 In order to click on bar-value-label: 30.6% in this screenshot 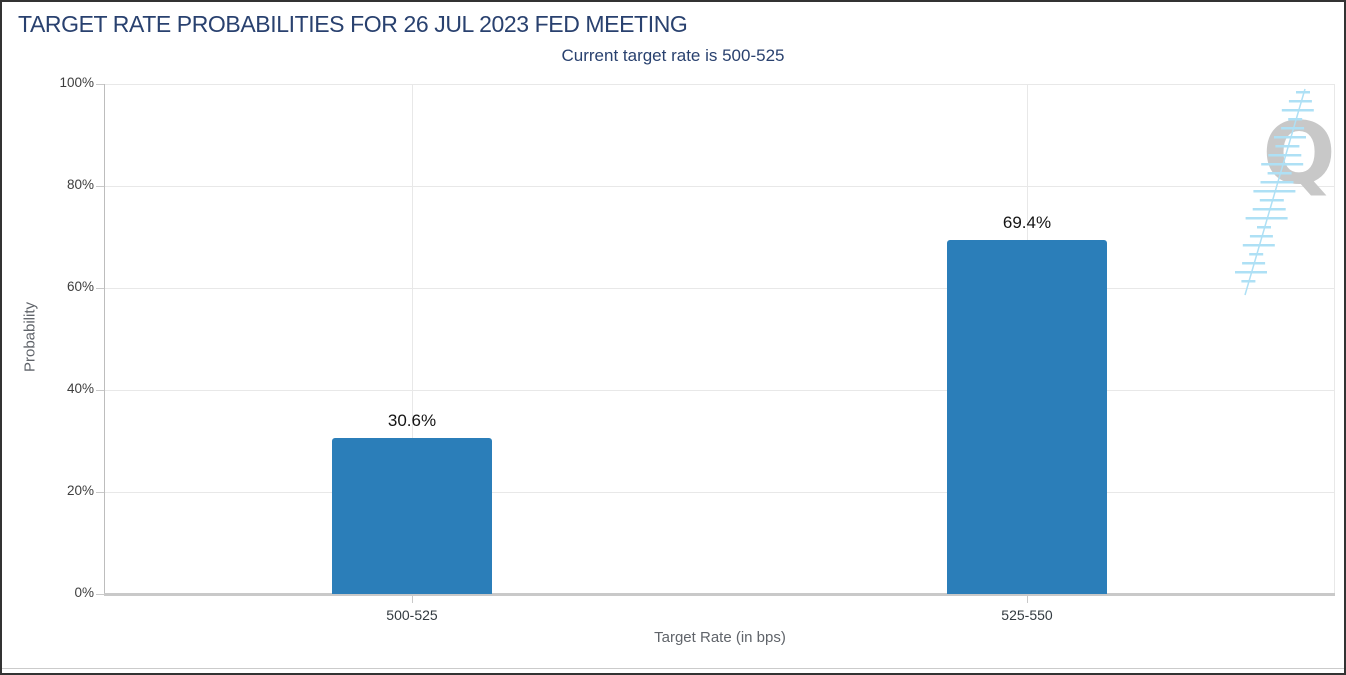, I will do `click(412, 420)`.